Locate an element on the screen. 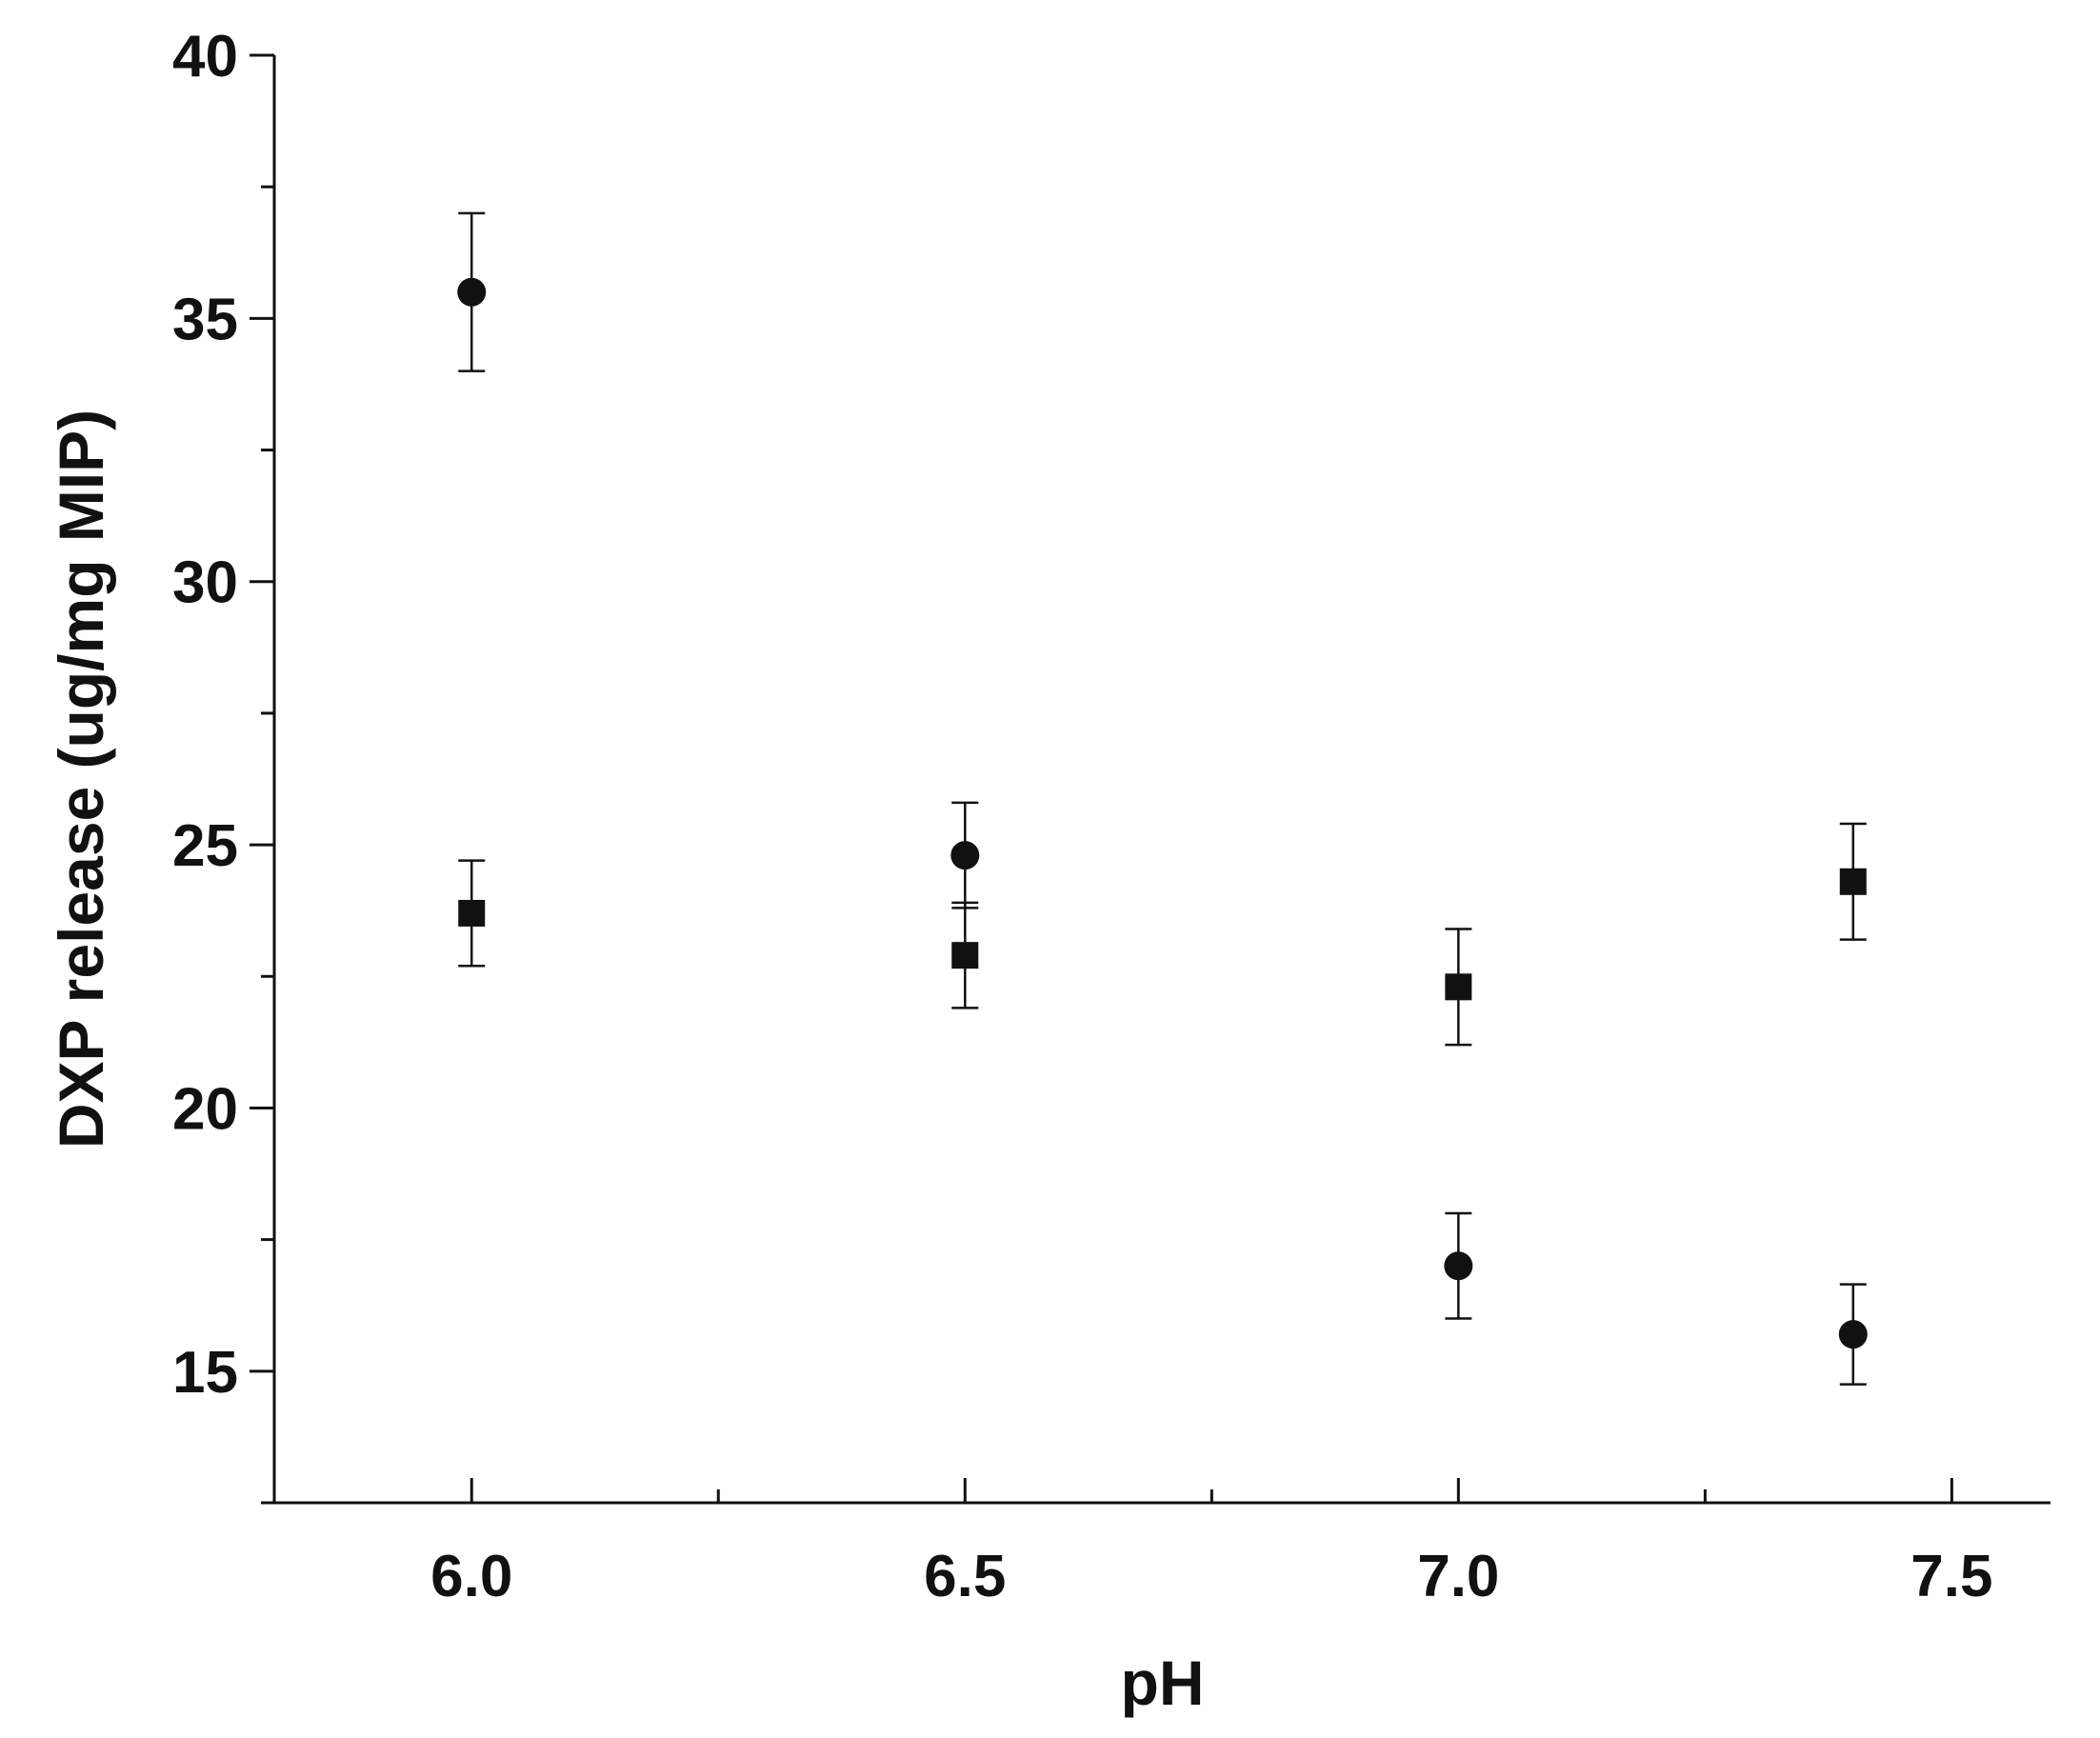 This screenshot has height=1738, width=2100. x-axis-ticks: 6.0 6.5 7.0 7.5 is located at coordinates (1211, 1543).